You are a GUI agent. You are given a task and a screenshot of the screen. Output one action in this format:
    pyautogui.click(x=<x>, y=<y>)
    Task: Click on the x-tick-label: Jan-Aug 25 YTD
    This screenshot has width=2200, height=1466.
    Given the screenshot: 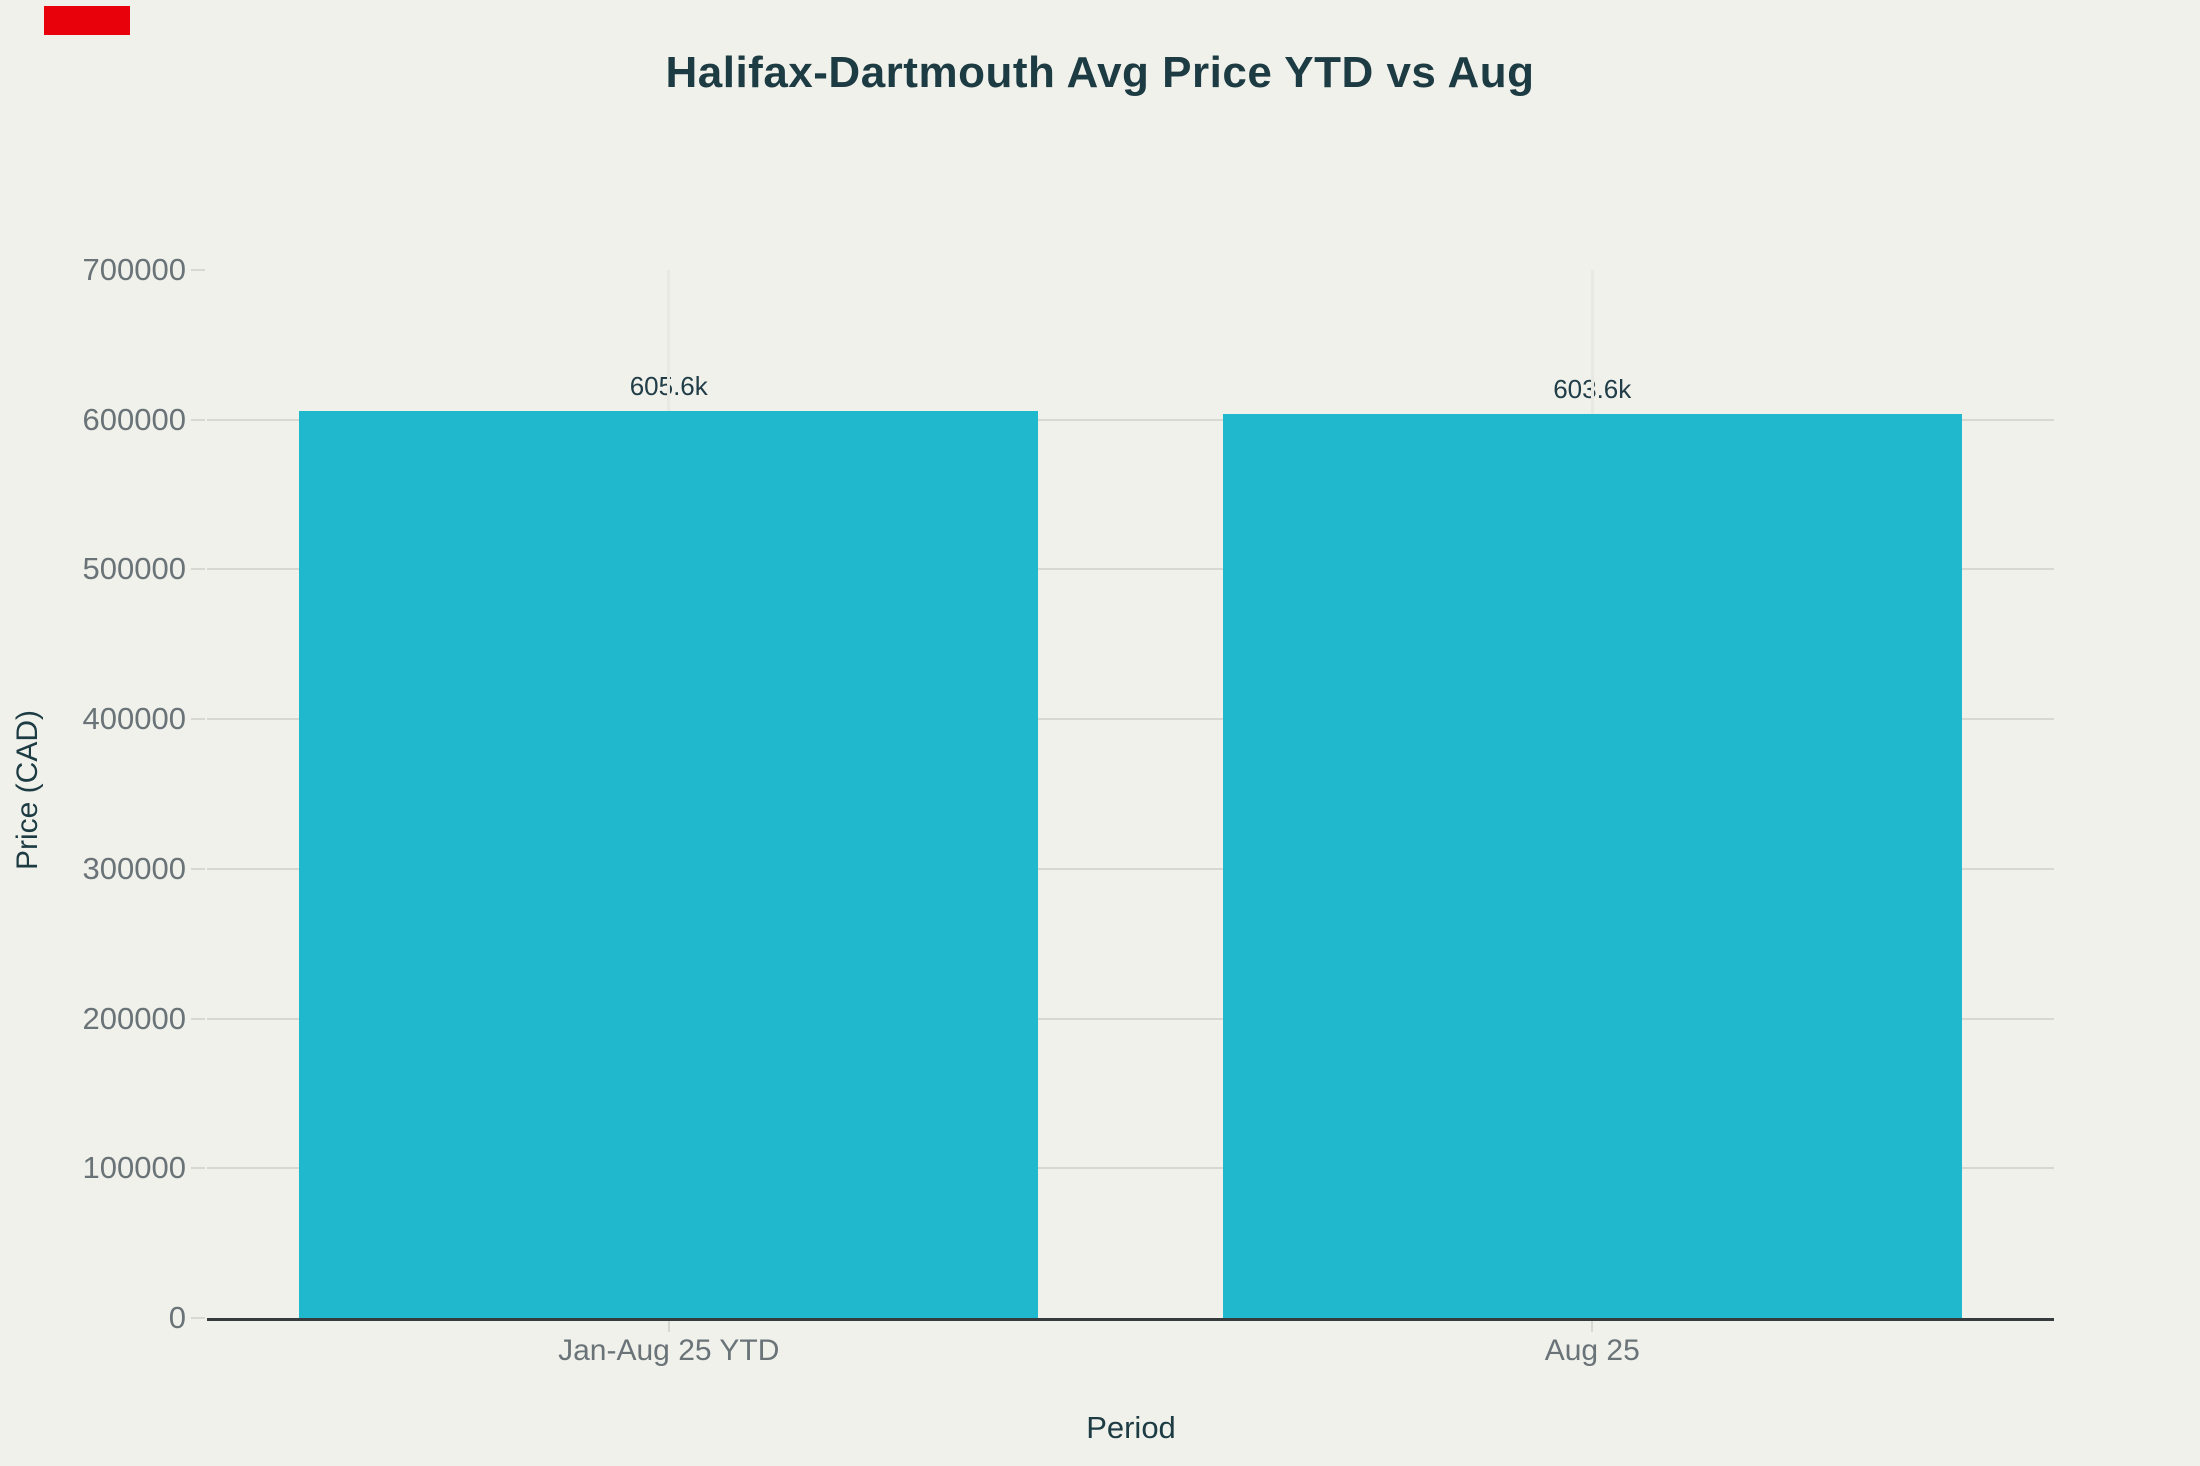 What is the action you would take?
    pyautogui.click(x=669, y=1350)
    